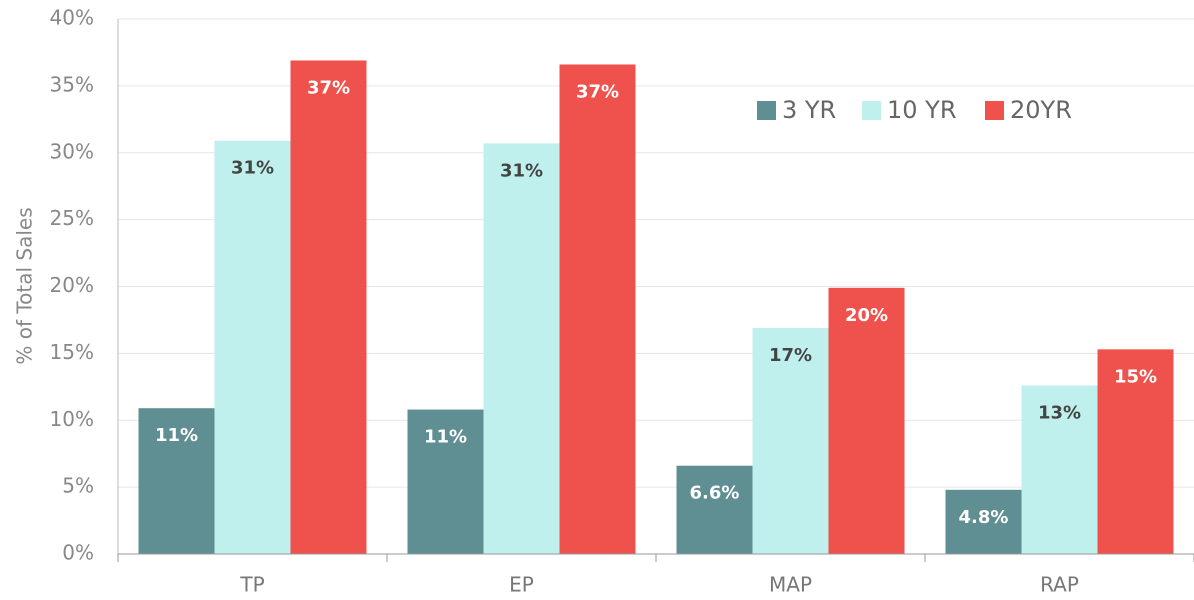 The height and width of the screenshot is (600, 1194). What do you see at coordinates (866, 315) in the screenshot?
I see `data-label: 20%` at bounding box center [866, 315].